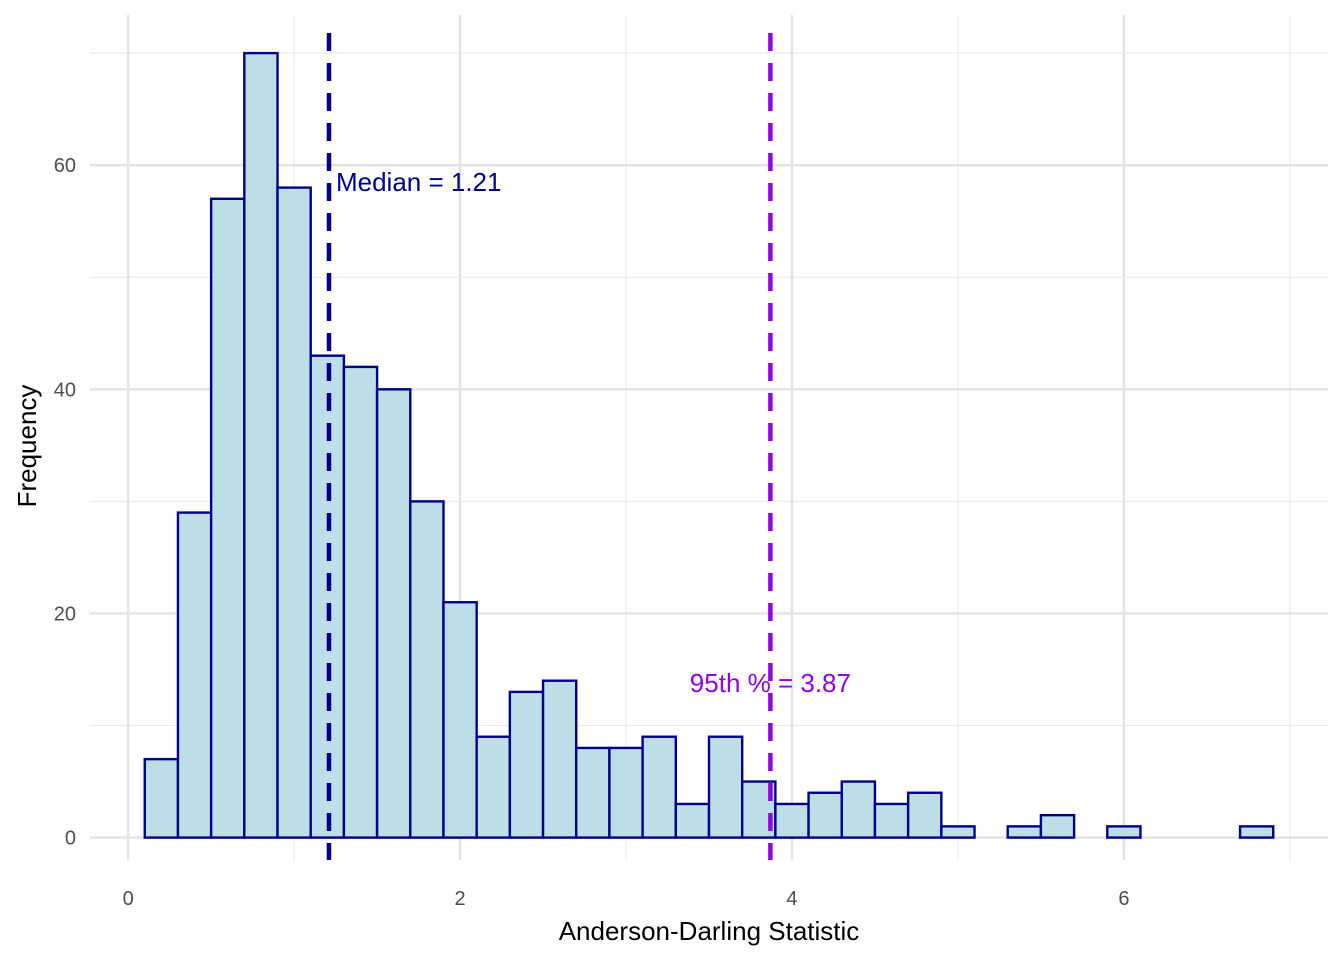  What do you see at coordinates (27, 446) in the screenshot?
I see `y-axis-label: Frequency` at bounding box center [27, 446].